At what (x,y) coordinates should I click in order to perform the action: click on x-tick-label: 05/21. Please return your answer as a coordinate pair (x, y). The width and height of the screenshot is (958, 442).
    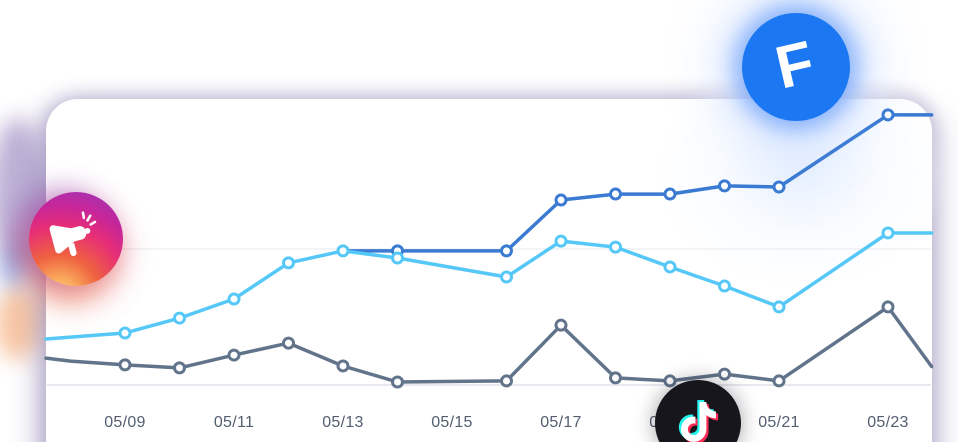
    Looking at the image, I should click on (779, 422).